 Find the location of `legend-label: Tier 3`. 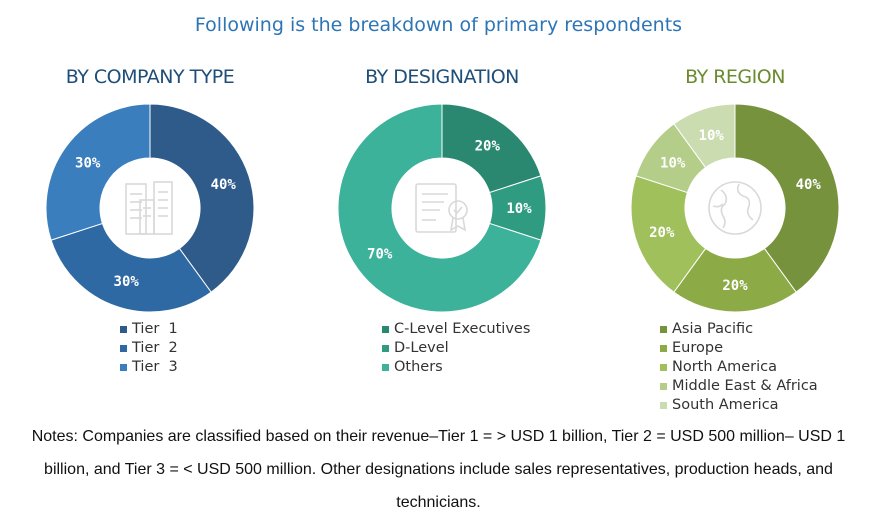

legend-label: Tier 3 is located at coordinates (155, 367).